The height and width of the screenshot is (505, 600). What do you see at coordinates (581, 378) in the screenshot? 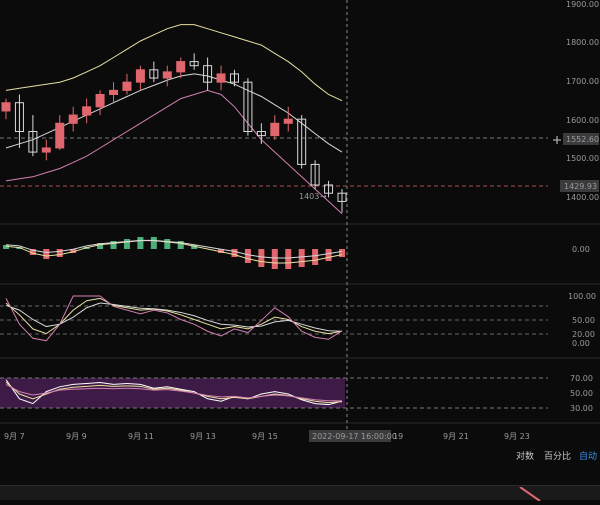
I see `rsi-tick-label: 70.00` at bounding box center [581, 378].